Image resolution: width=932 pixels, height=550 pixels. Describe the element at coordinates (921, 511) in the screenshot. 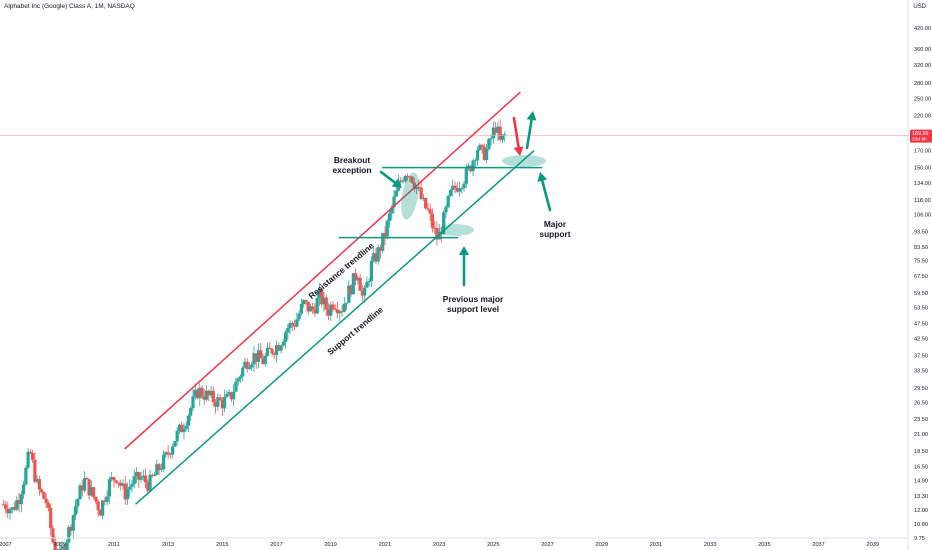

I see `y-tick-label: 12.00` at that location.